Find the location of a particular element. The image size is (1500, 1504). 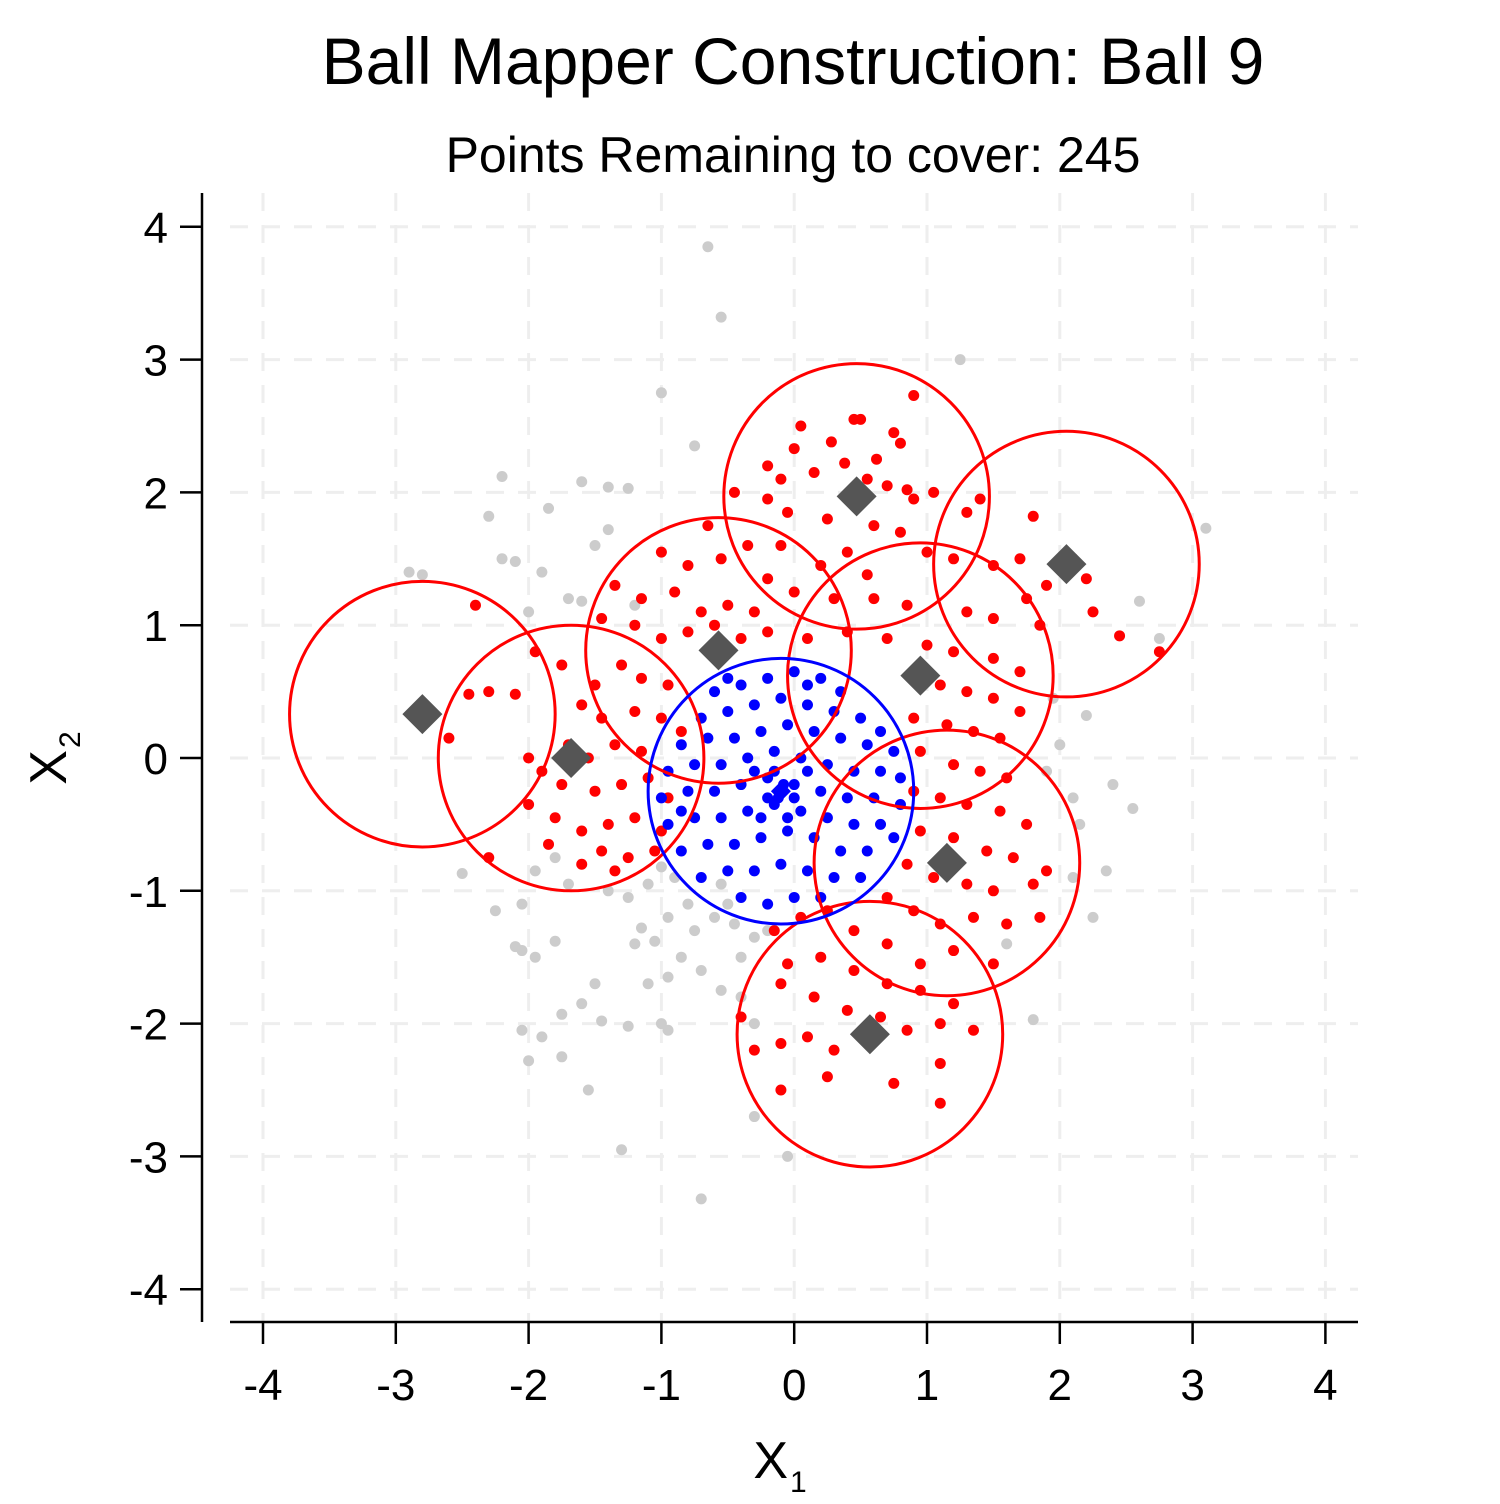

x-axis-label-main: X is located at coordinates (770, 1461).